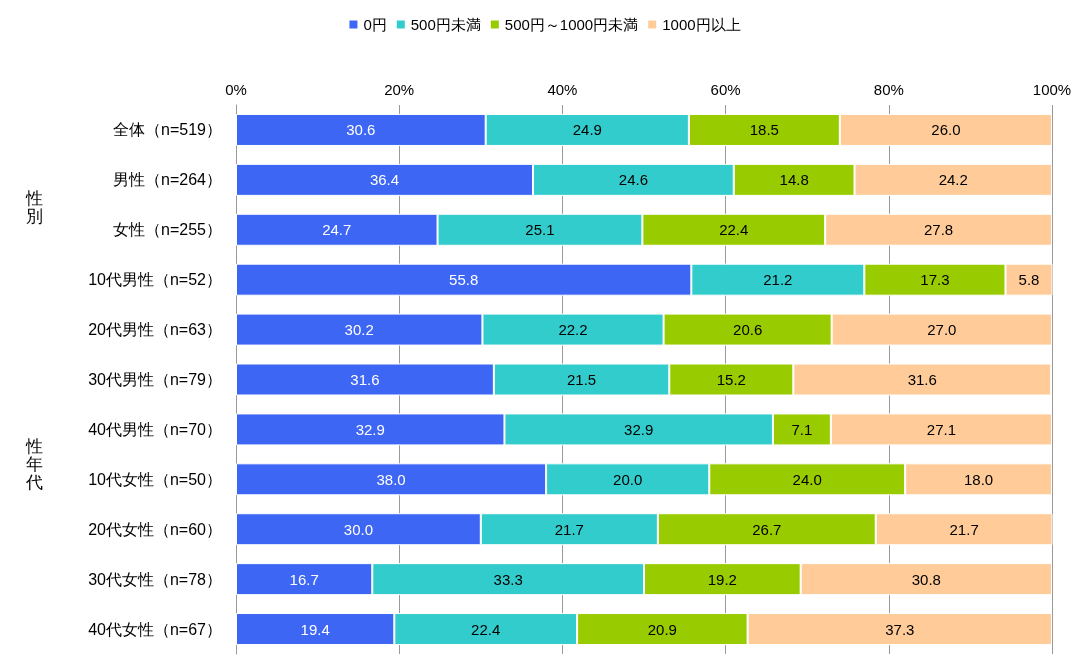 The image size is (1088, 670). I want to click on data-label: 21.2, so click(778, 280).